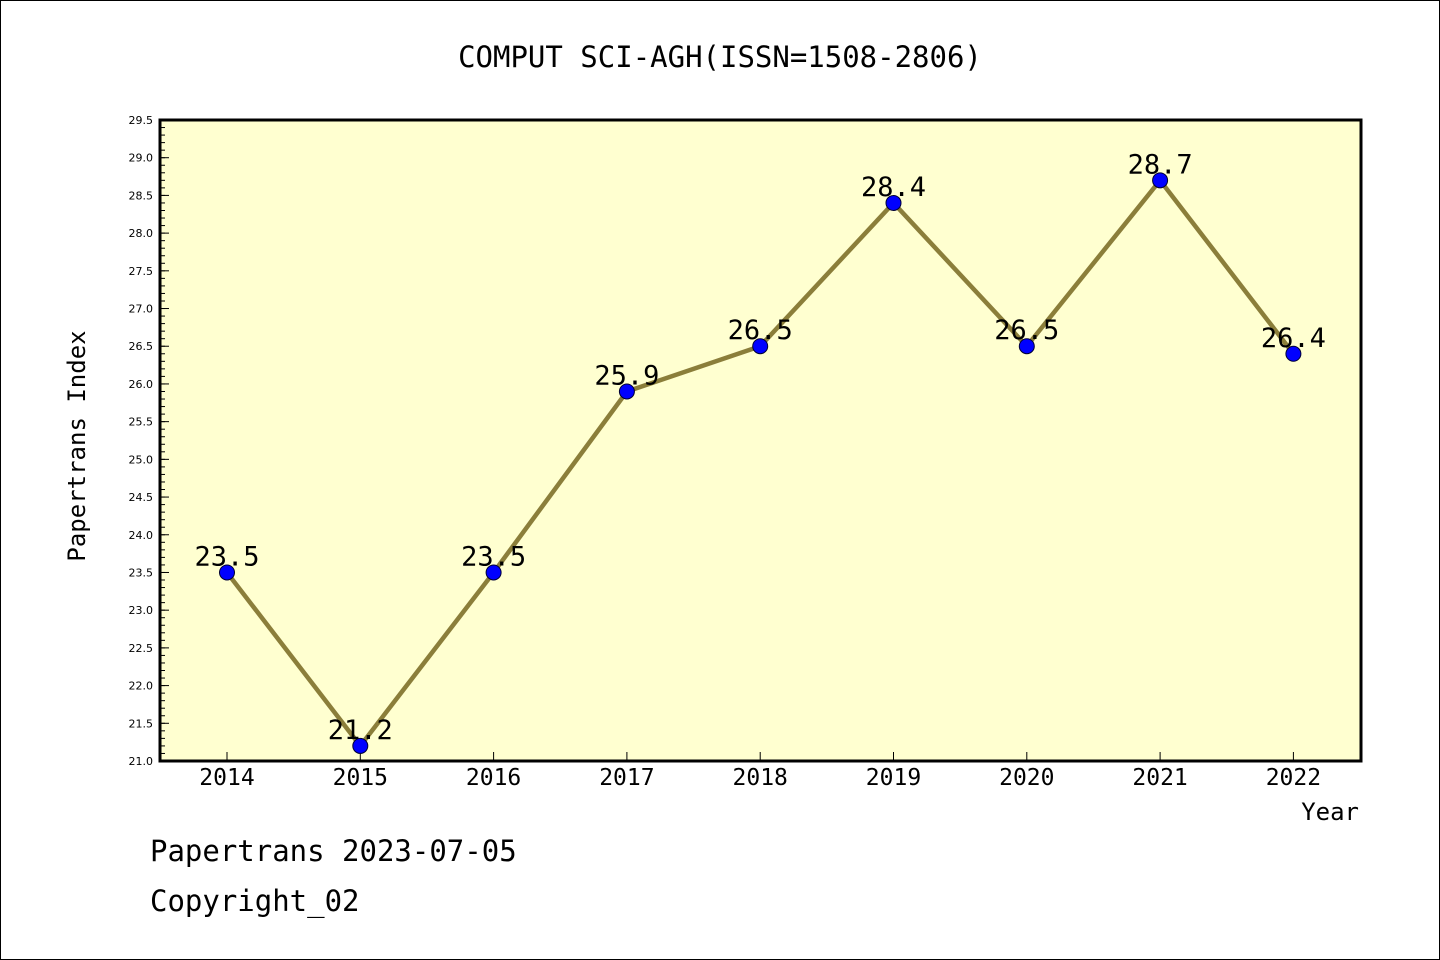  What do you see at coordinates (360, 778) in the screenshot?
I see `x-tick-label: 2015` at bounding box center [360, 778].